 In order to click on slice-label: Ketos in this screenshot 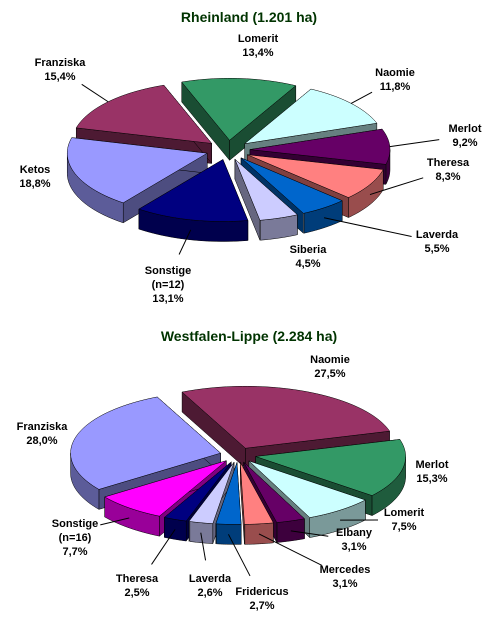, I will do `click(35, 170)`.